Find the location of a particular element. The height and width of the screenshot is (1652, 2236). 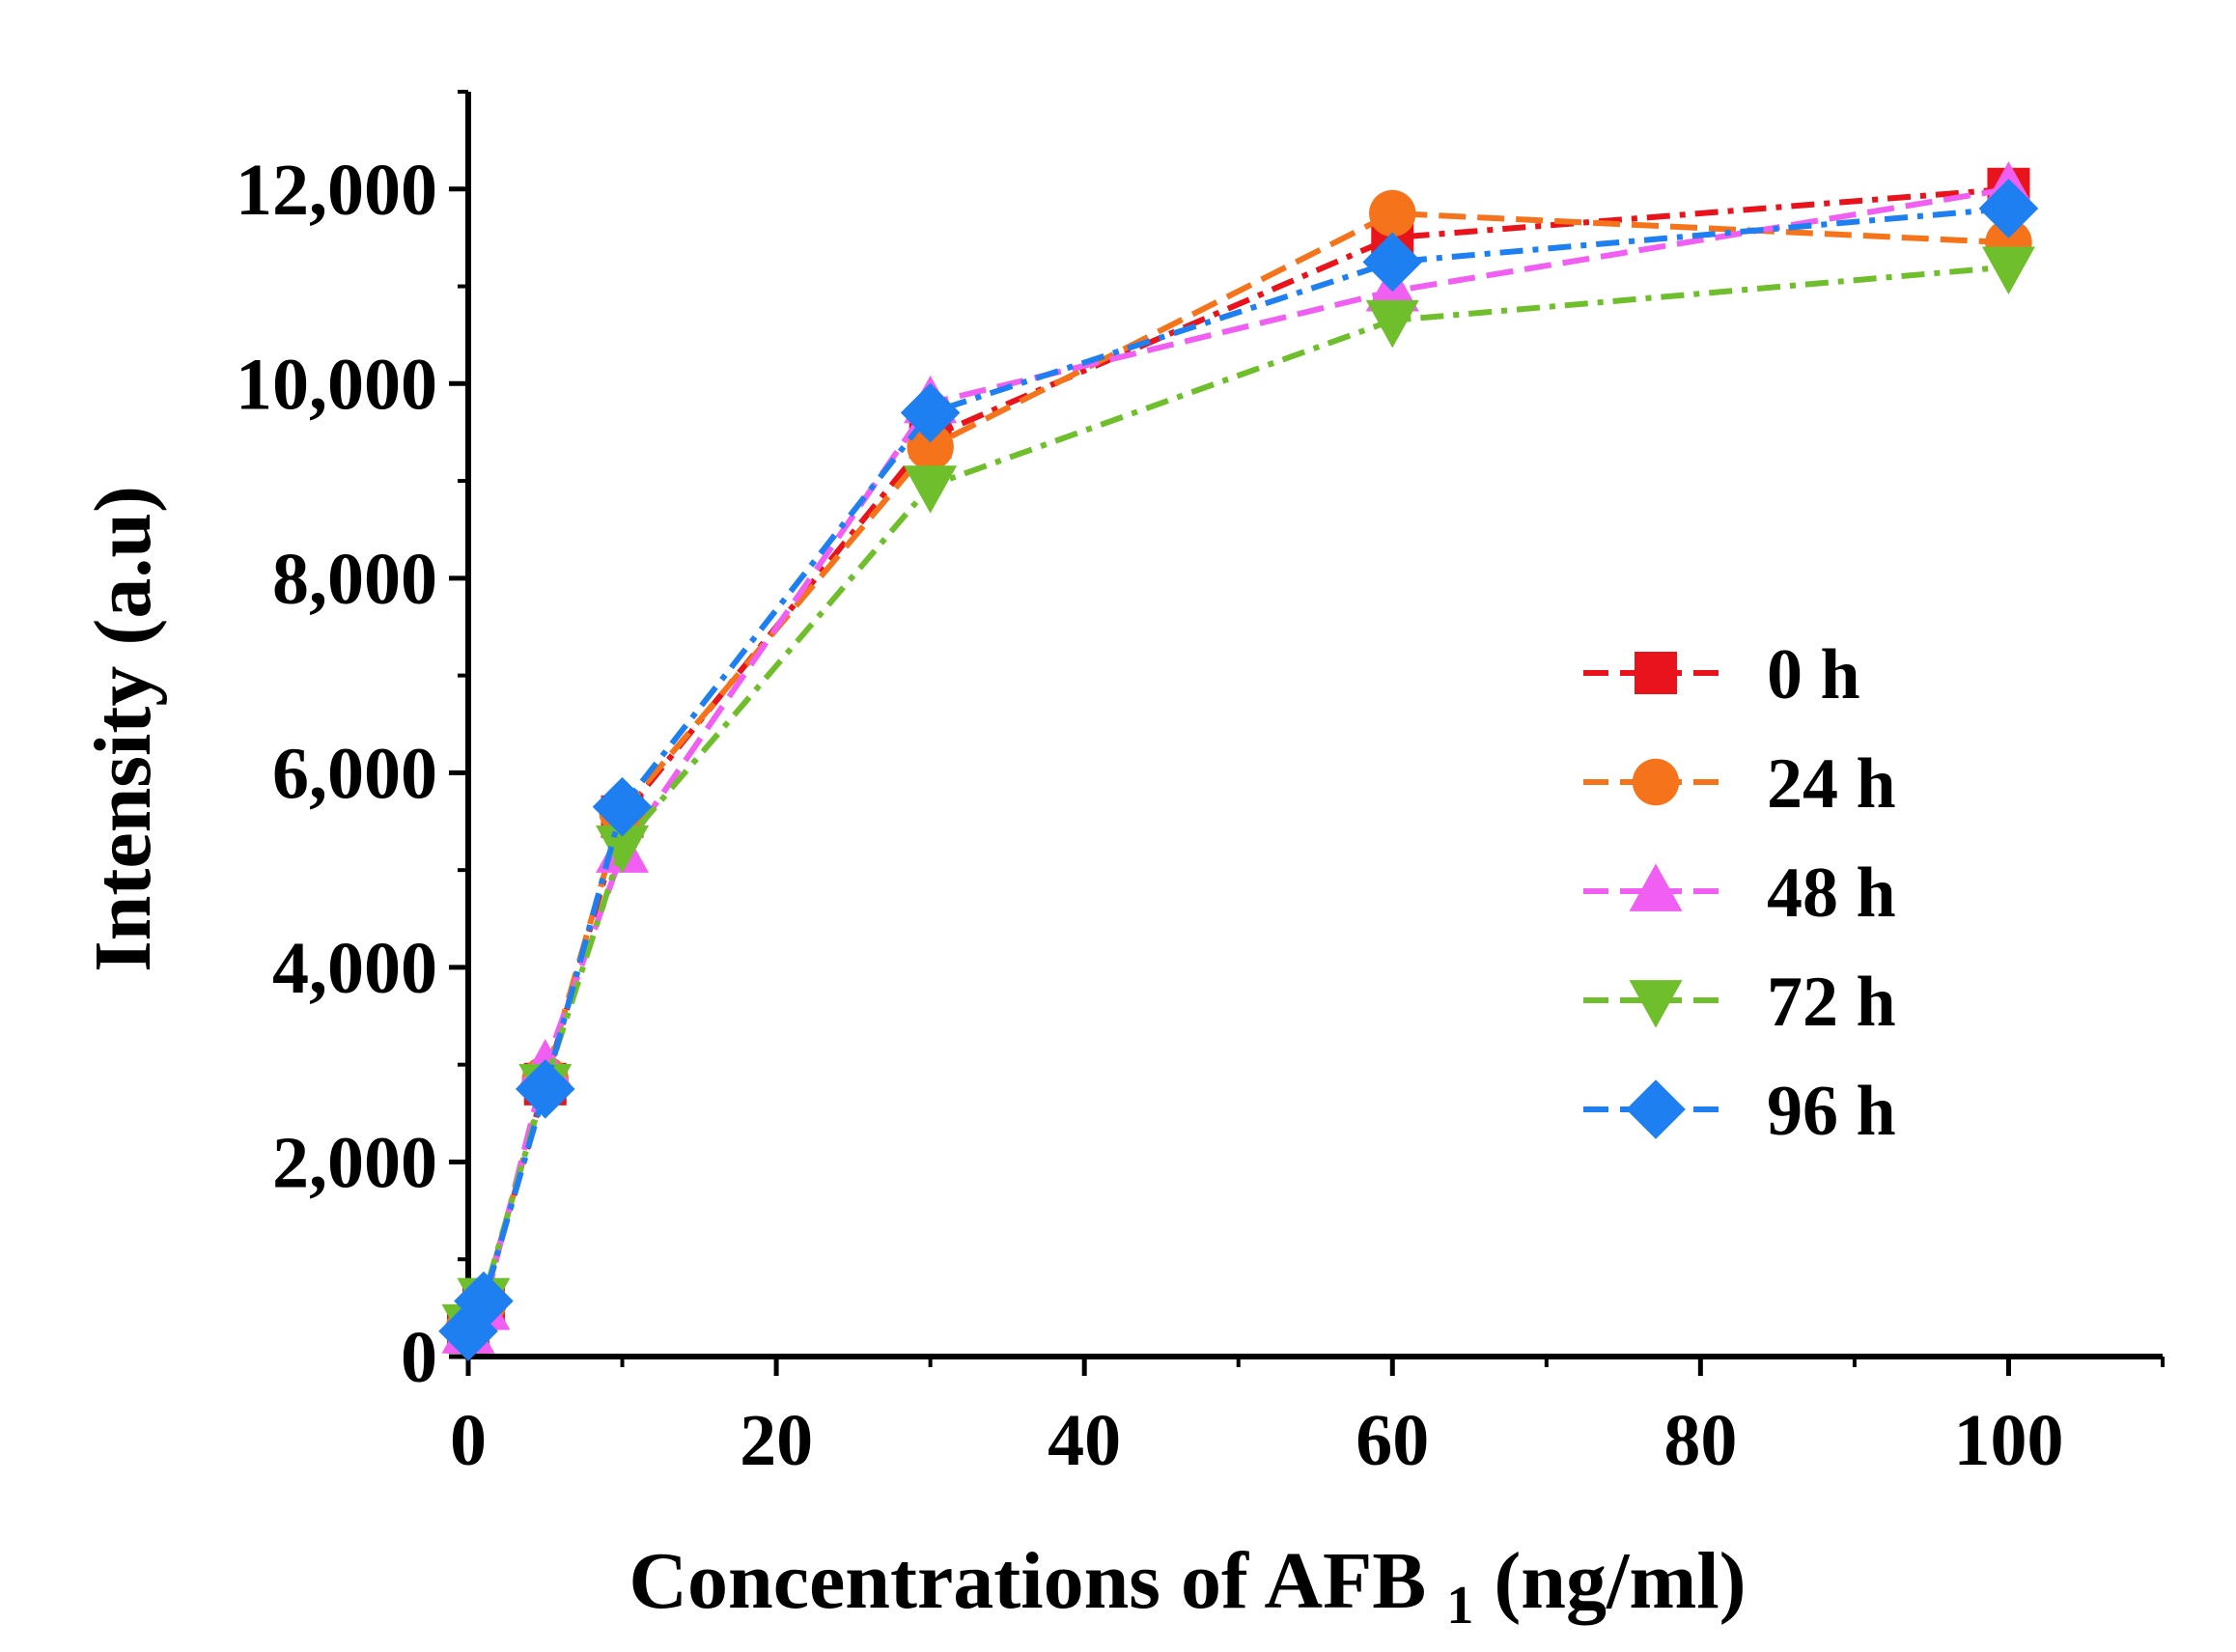

legend-item: 72 h is located at coordinates (1739, 1003).